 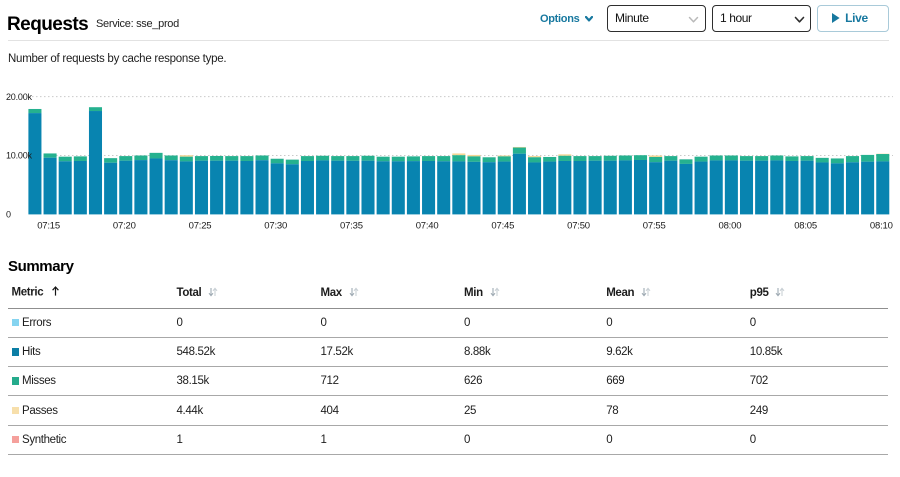 What do you see at coordinates (578, 226) in the screenshot?
I see `svg-text: 07:50` at bounding box center [578, 226].